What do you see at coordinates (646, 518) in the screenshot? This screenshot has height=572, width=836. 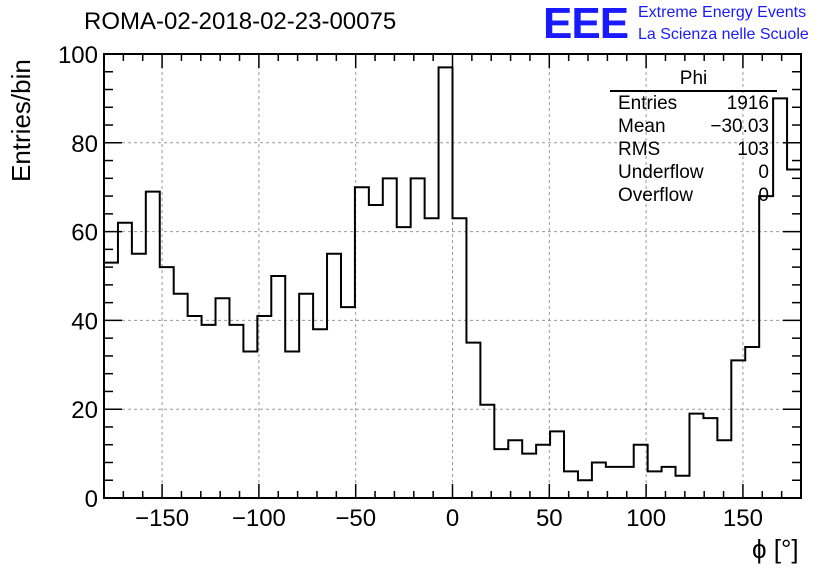 I see `x-tick-label: 100` at bounding box center [646, 518].